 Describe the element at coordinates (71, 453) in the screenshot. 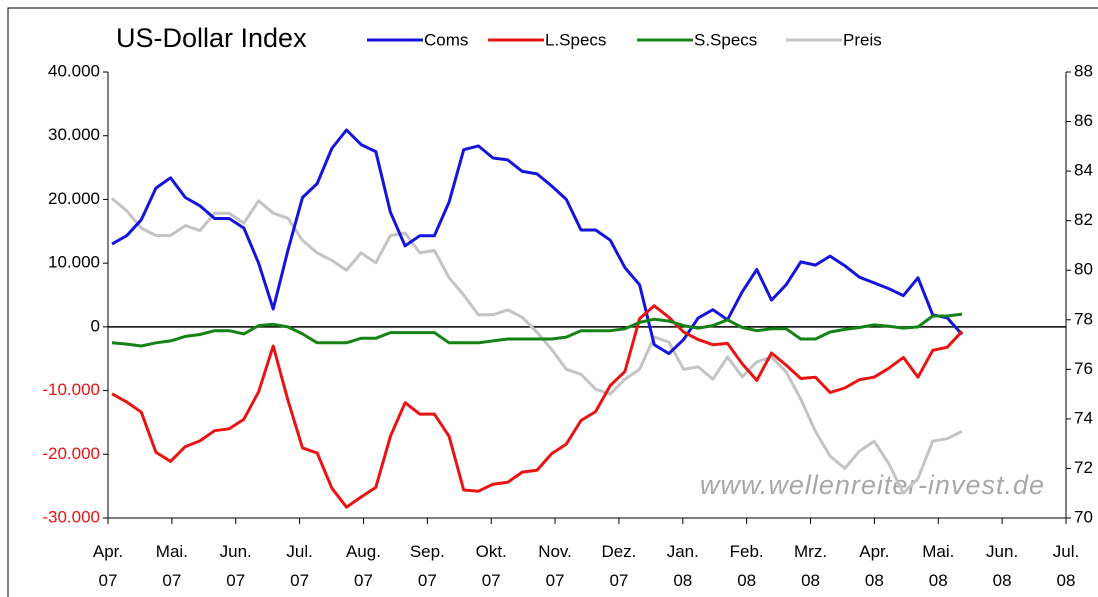

I see `y-tick-label: -20.000` at that location.